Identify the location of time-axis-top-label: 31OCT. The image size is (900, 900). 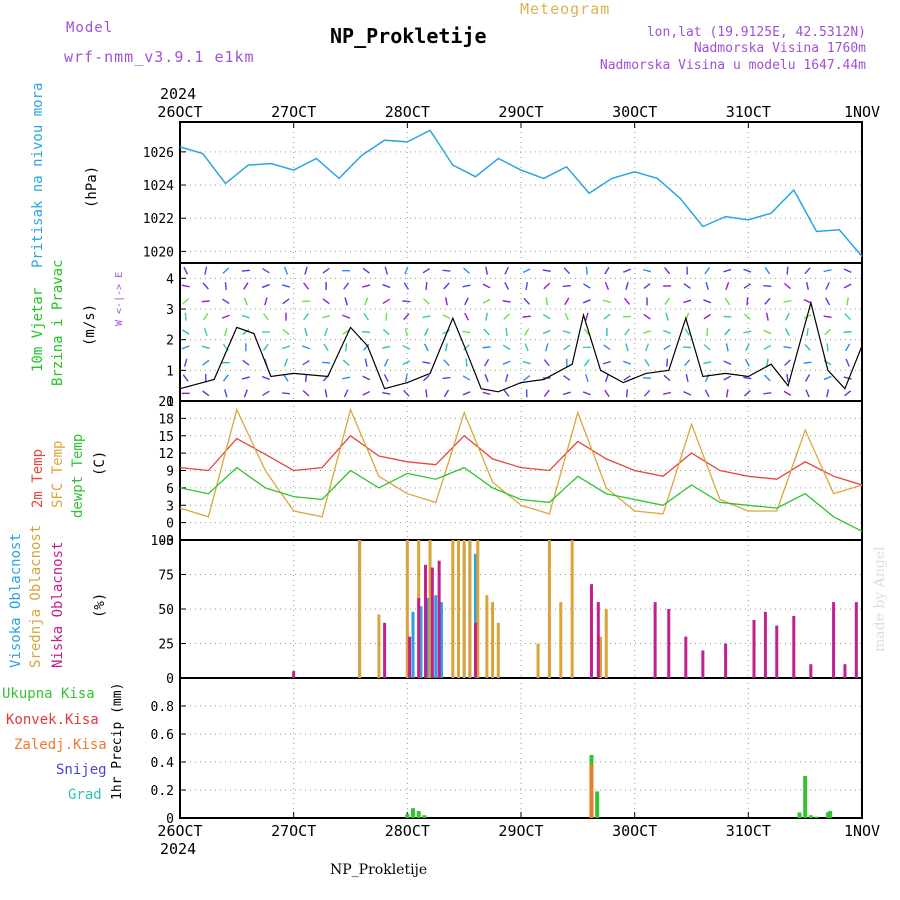
(748, 112).